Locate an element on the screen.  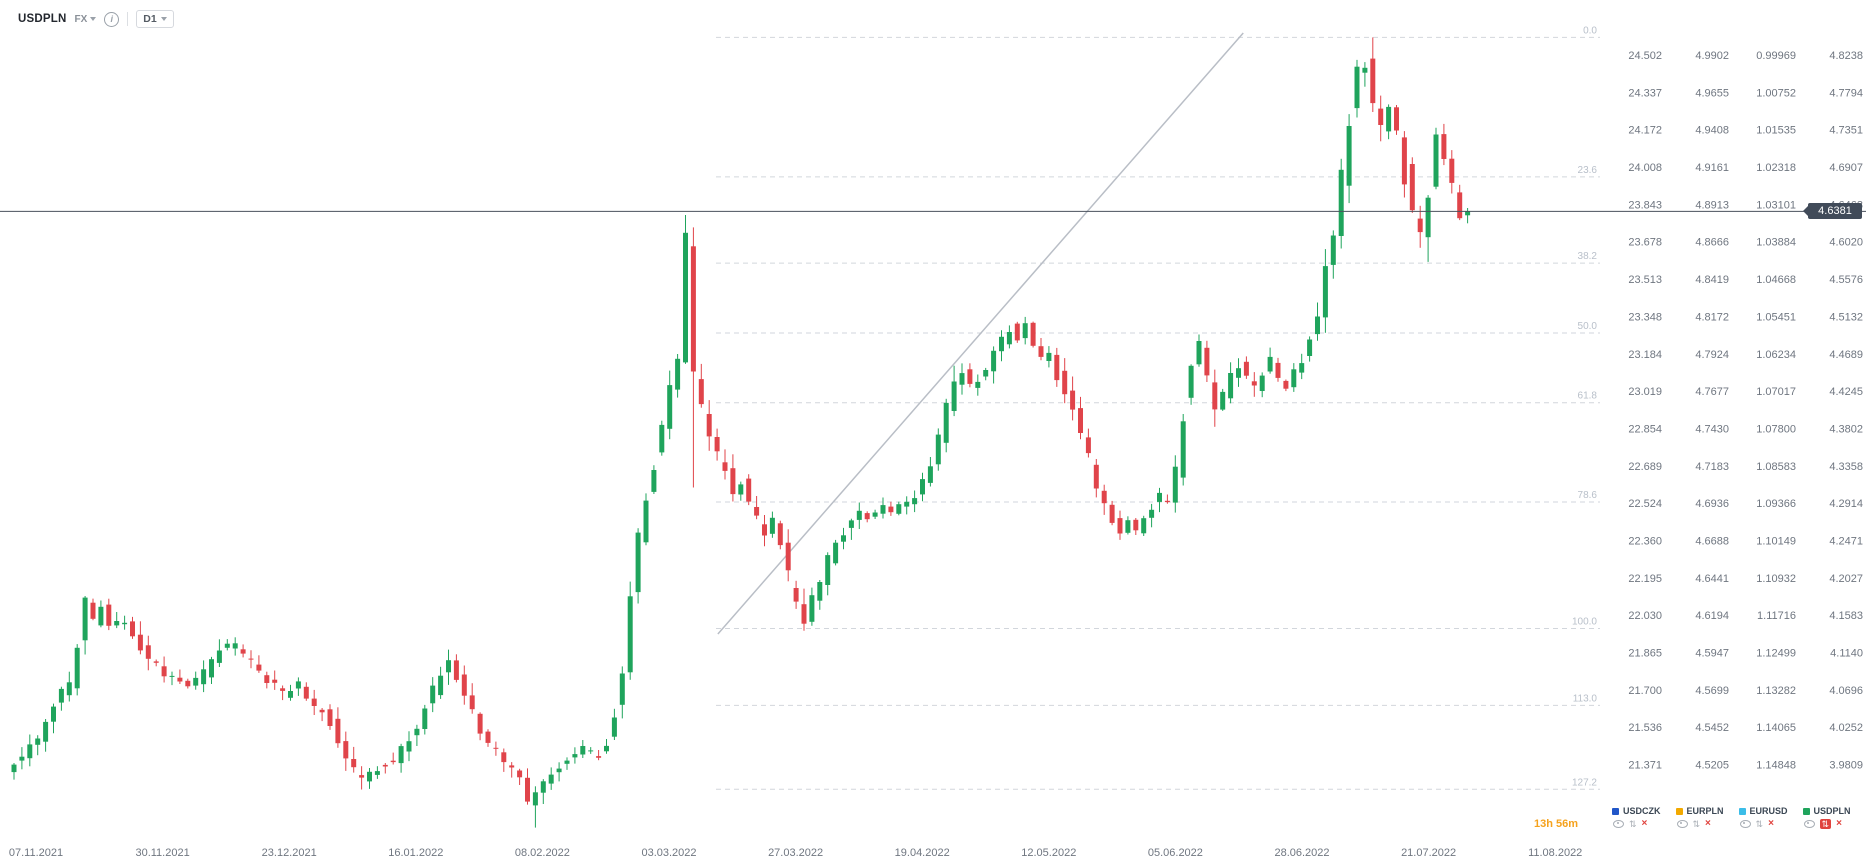
date-axis-label: 23.12.2021 is located at coordinates (289, 853).